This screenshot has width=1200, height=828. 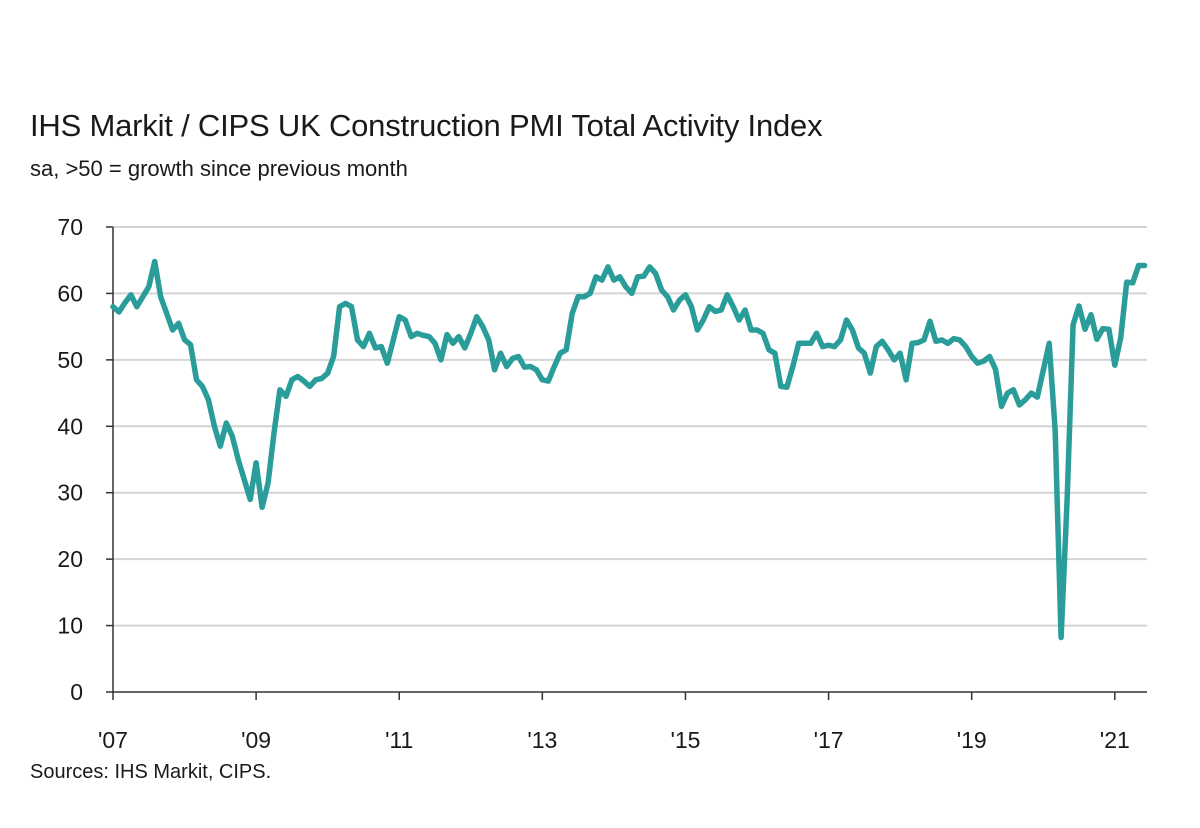 I want to click on y-tick-label: 10, so click(x=70, y=626).